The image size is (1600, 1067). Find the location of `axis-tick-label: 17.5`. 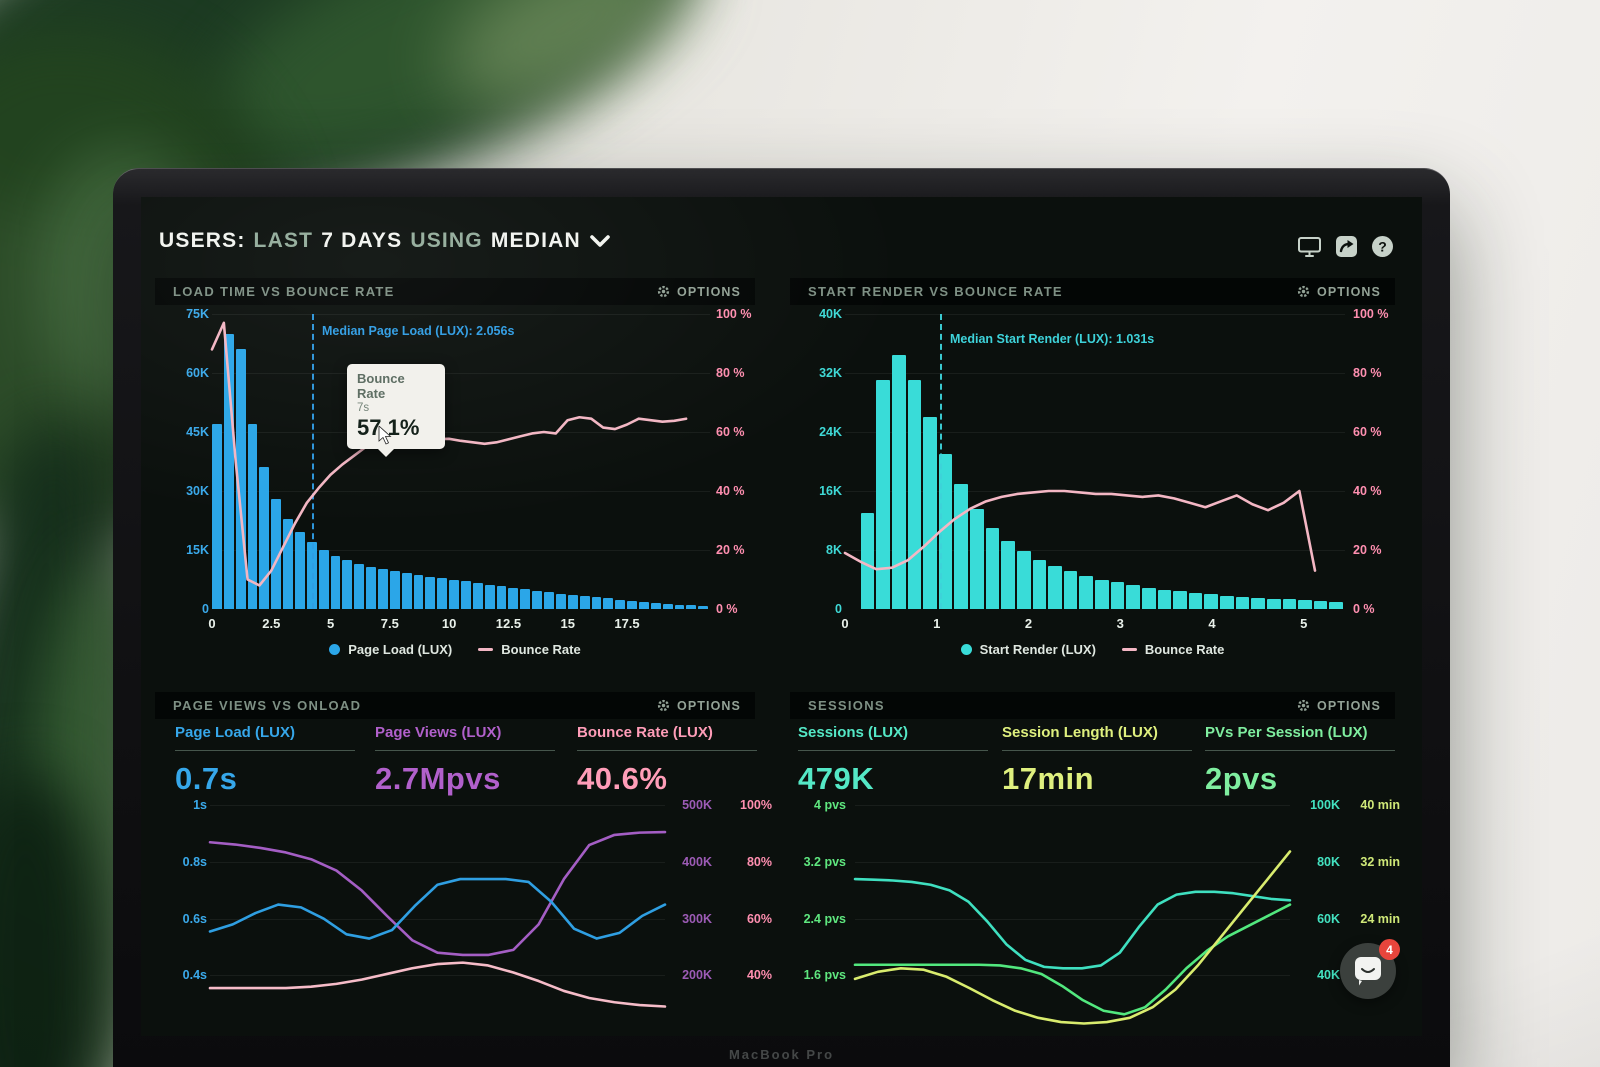

axis-tick-label: 17.5 is located at coordinates (627, 623).